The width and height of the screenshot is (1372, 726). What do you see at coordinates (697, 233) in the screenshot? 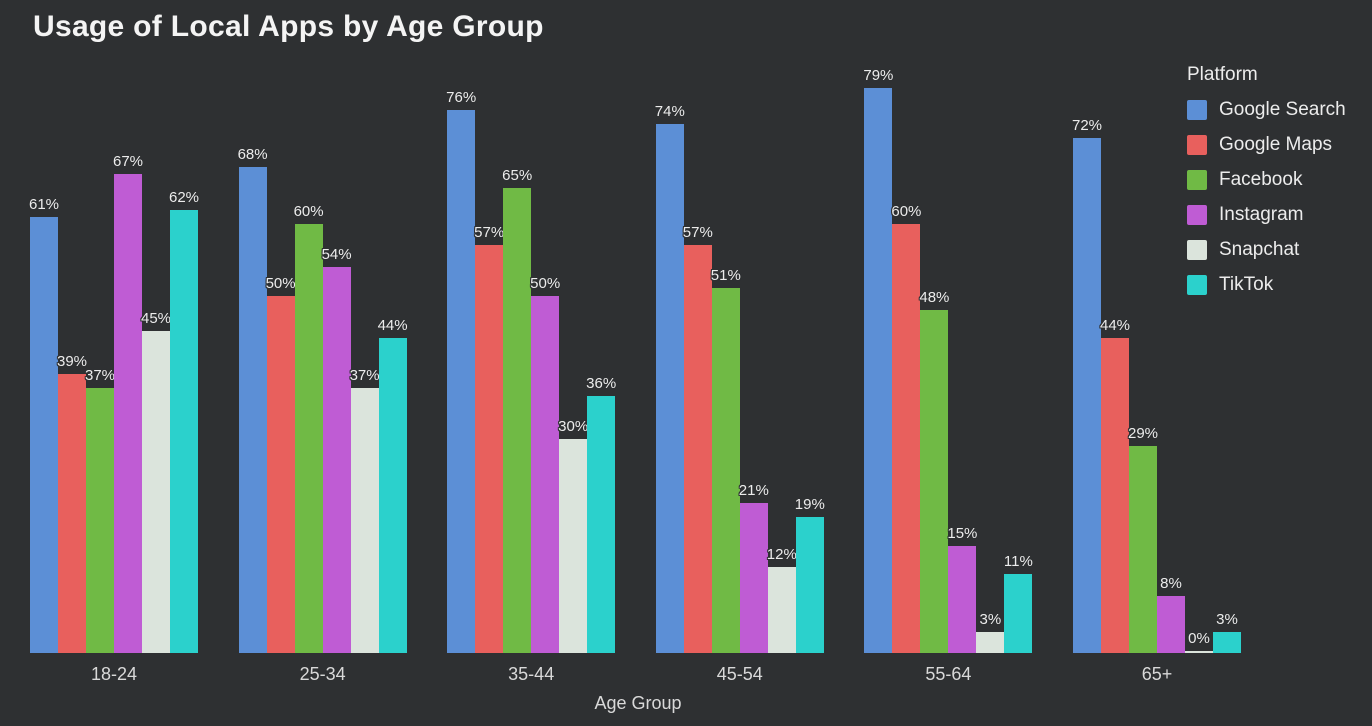
I see `bar-value-label: 57%` at bounding box center [697, 233].